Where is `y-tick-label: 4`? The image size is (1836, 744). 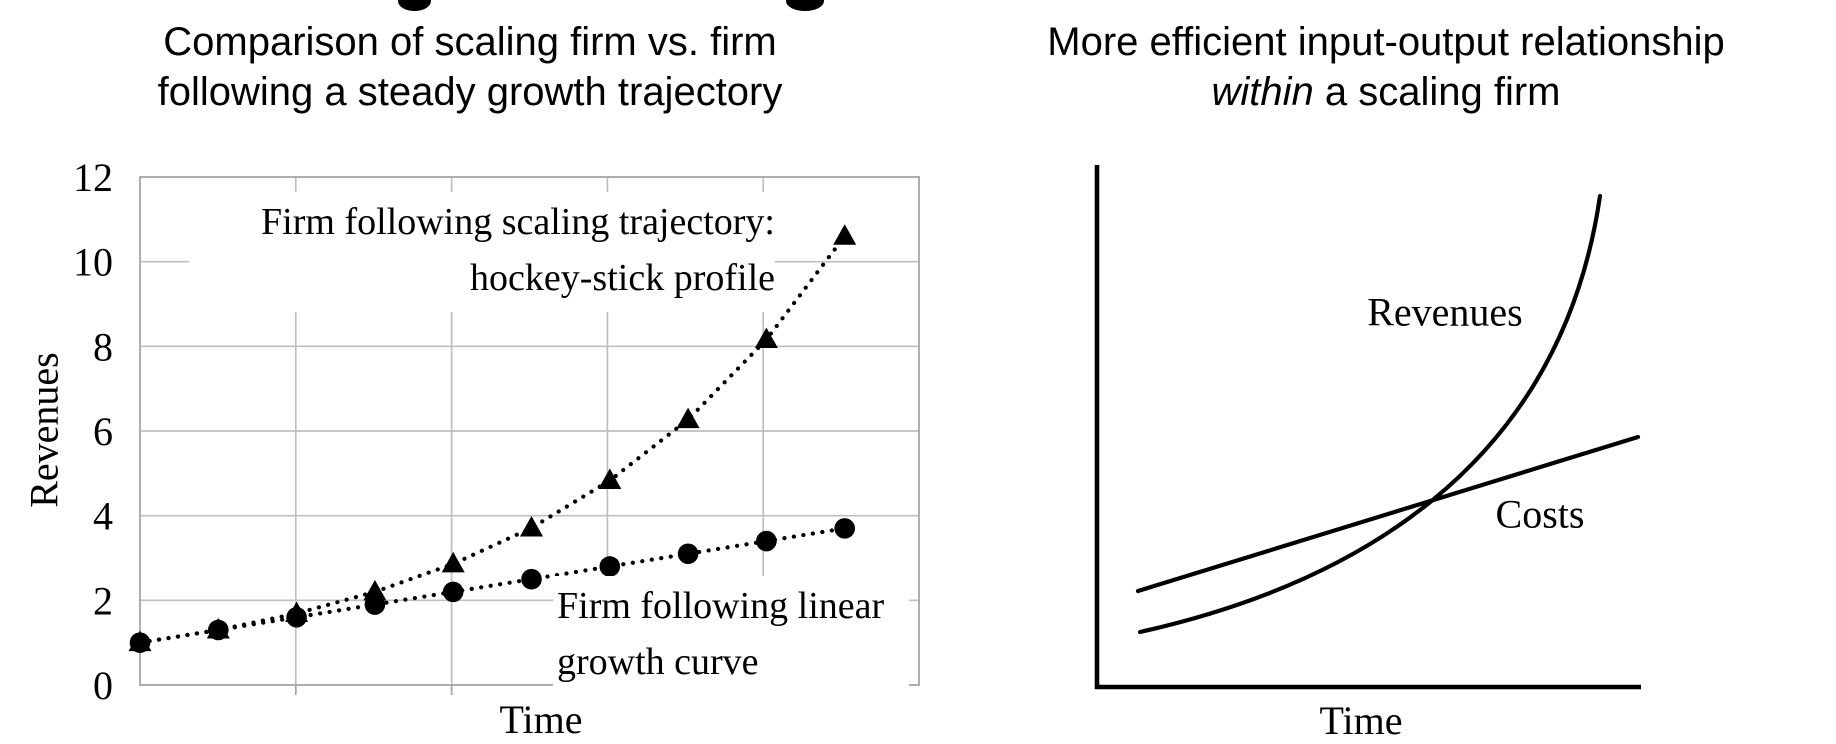
y-tick-label: 4 is located at coordinates (103, 516).